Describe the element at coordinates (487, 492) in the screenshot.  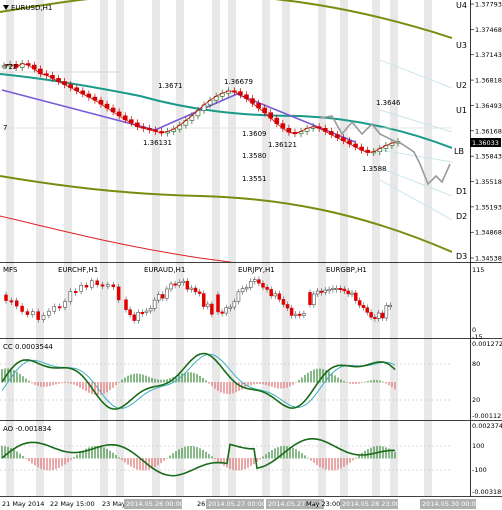
I see `ao-tick-4: -0.003181` at that location.